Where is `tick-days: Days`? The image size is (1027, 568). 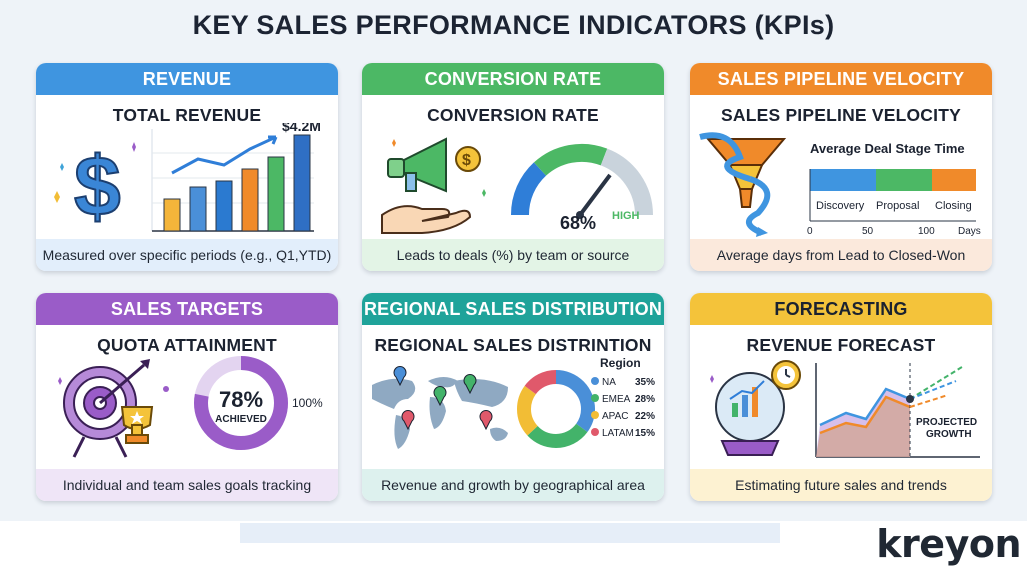 tick-days: Days is located at coordinates (969, 231).